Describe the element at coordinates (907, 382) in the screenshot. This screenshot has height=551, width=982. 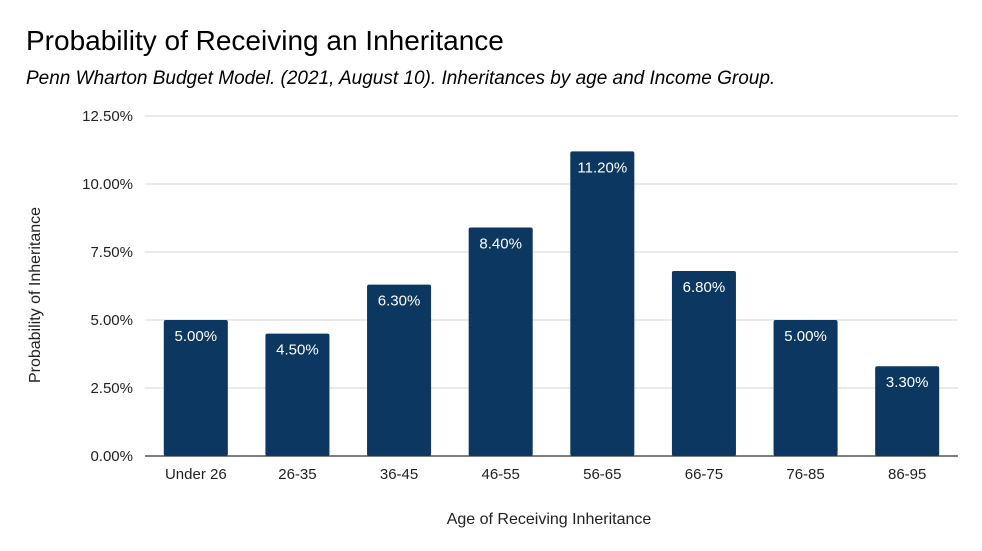
I see `data-label: 3.30%` at that location.